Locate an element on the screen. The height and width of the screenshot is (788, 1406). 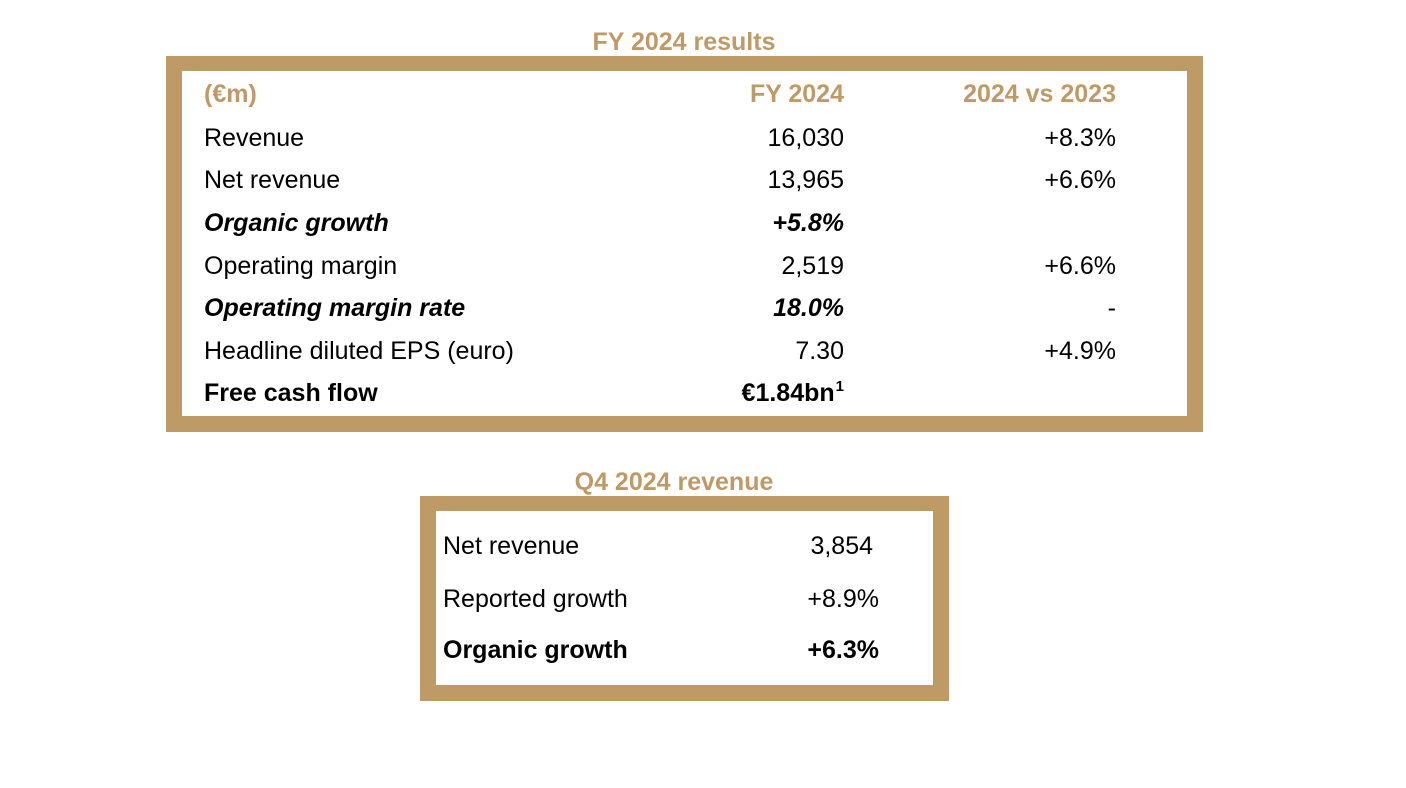
fy-row-value: +5.8% is located at coordinates (808, 223).